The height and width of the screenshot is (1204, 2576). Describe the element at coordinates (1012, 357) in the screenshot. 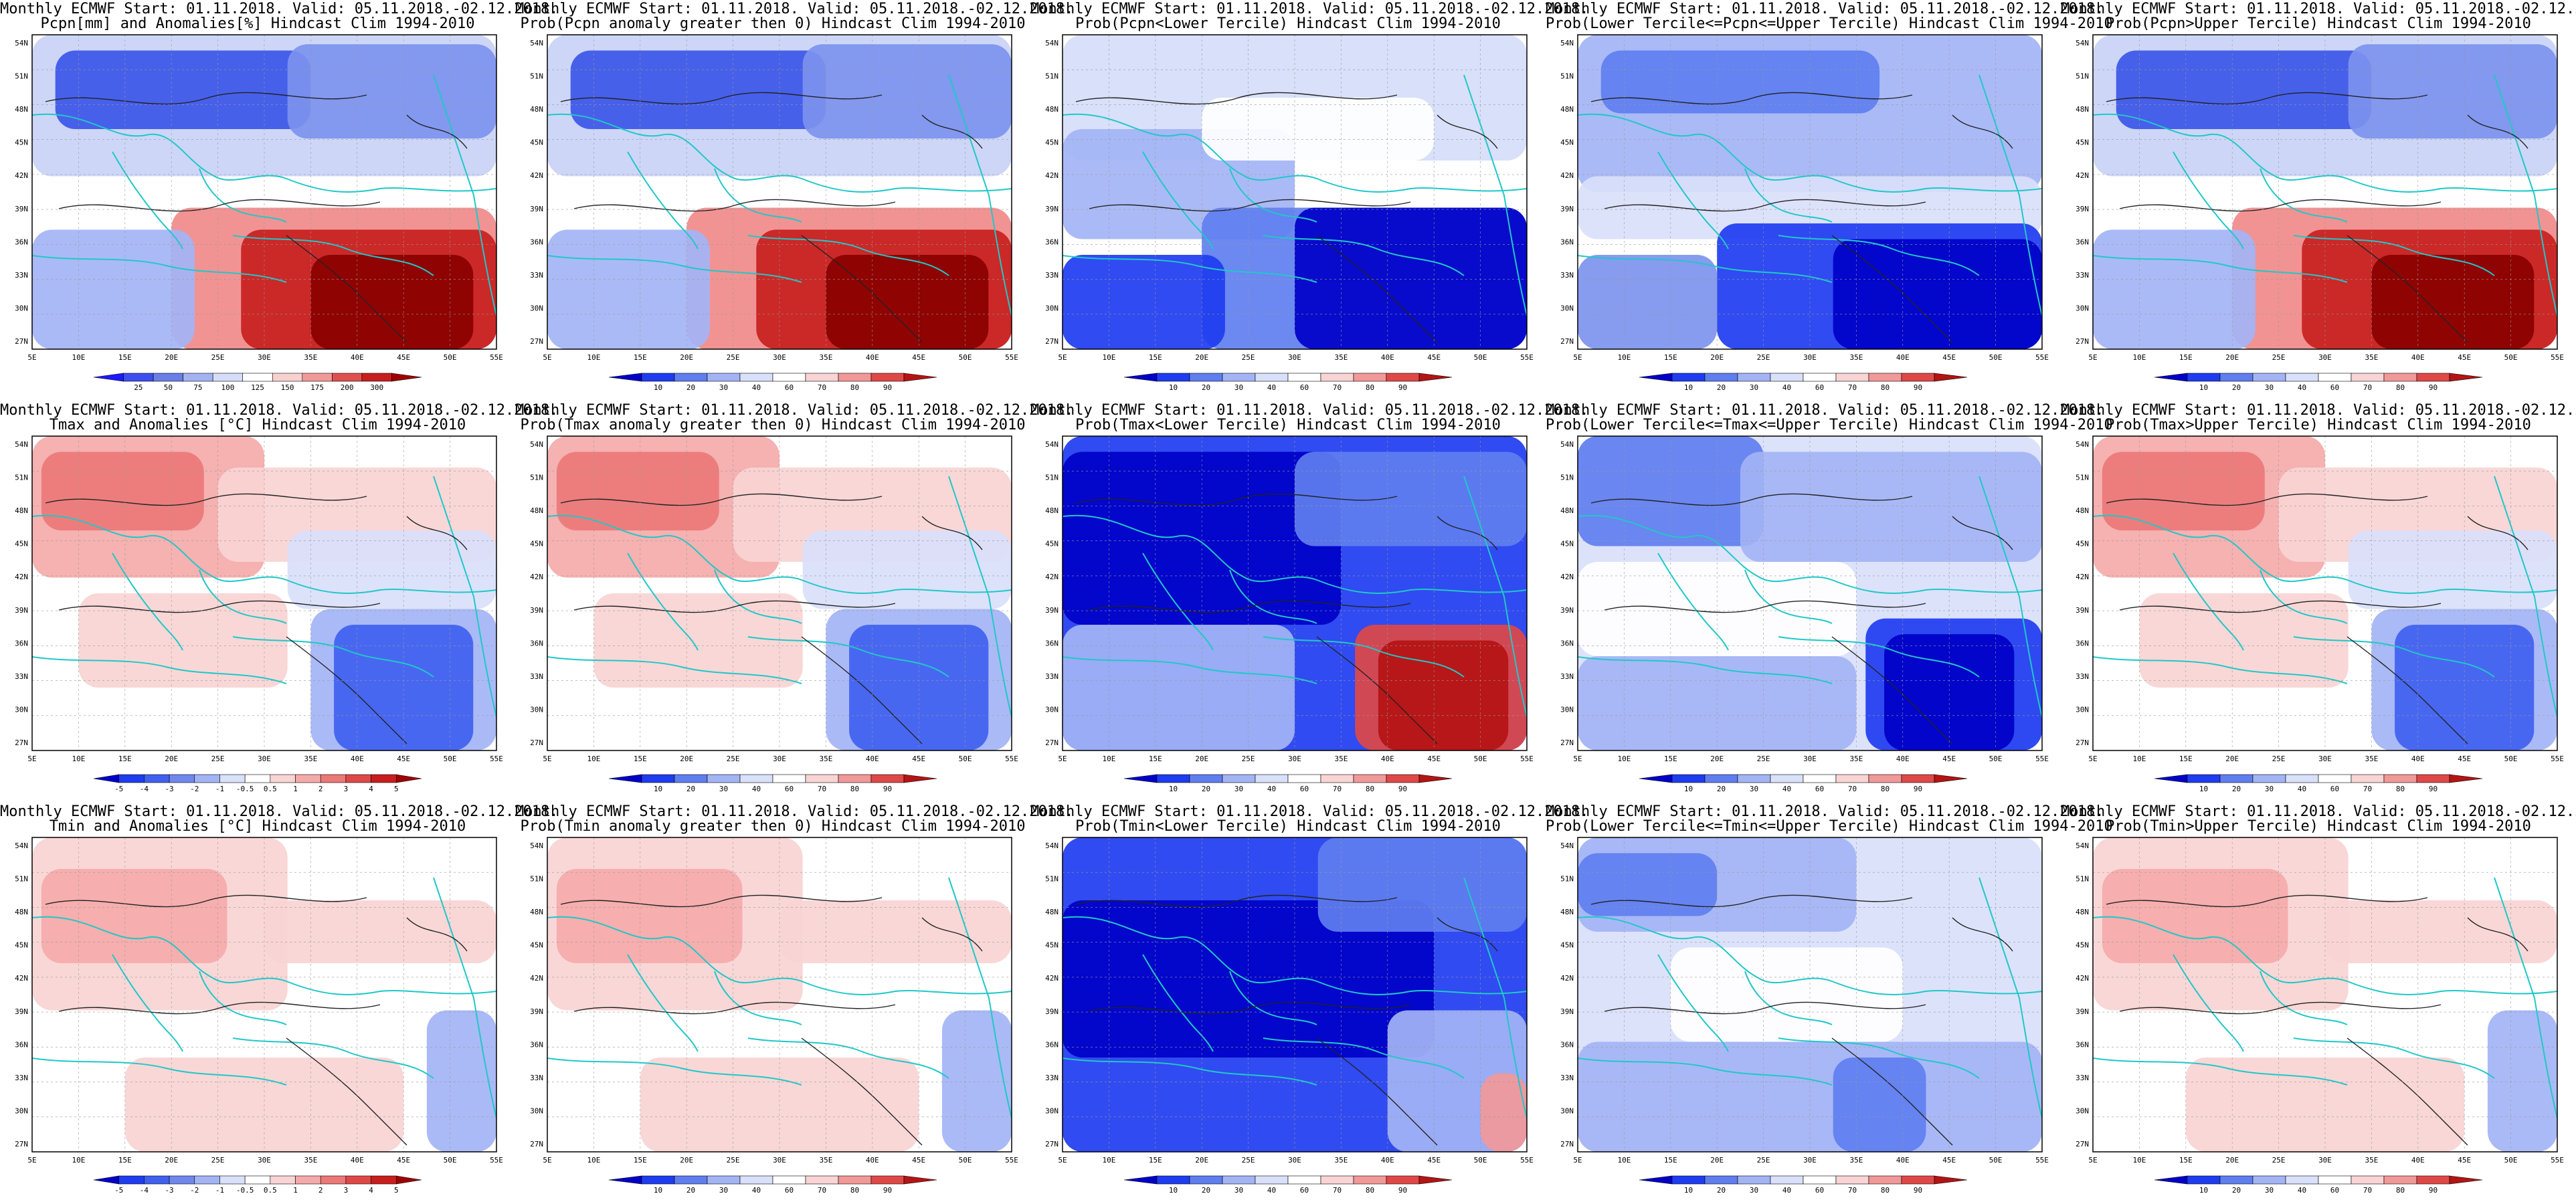

I see `longitude-label: 55E` at that location.